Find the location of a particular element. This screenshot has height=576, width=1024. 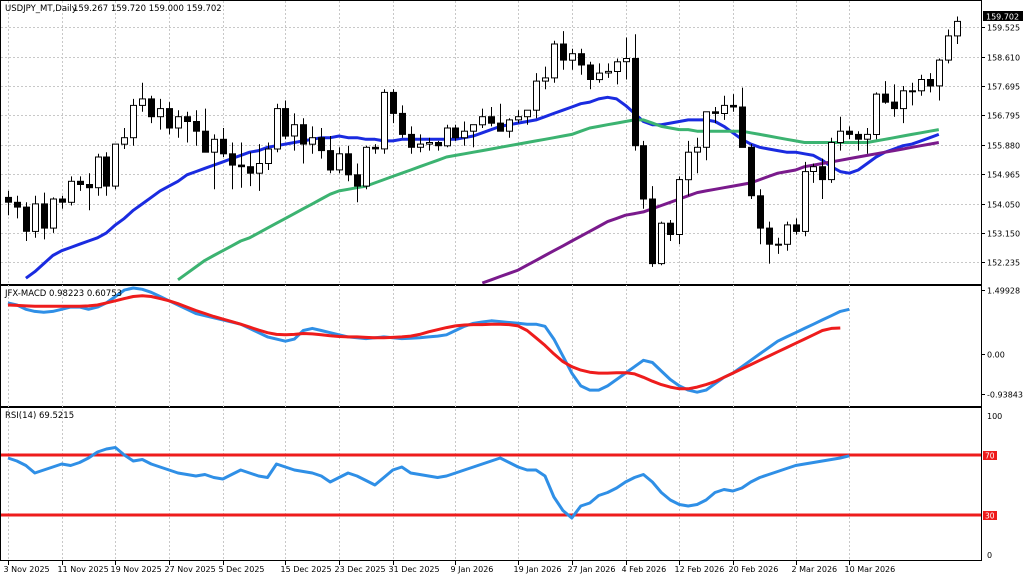

x-tick-label: 2 Mar 2026 is located at coordinates (815, 569).